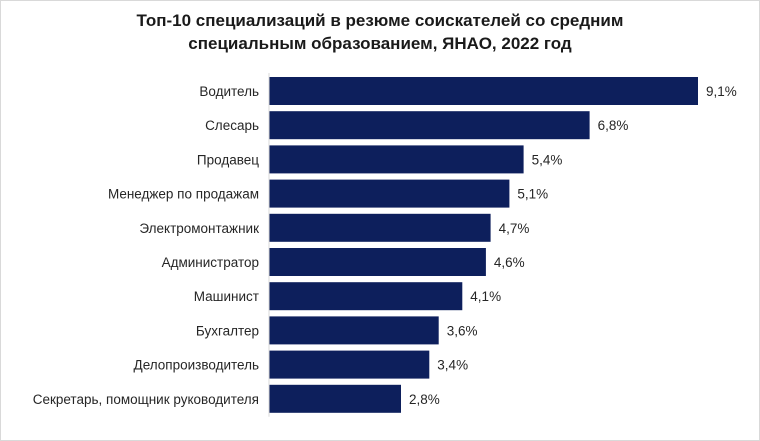 The image size is (760, 441). Describe the element at coordinates (380, 43) in the screenshot. I see `chart-title-line-2: специальным образованием, ЯНАО, 2022 год` at that location.